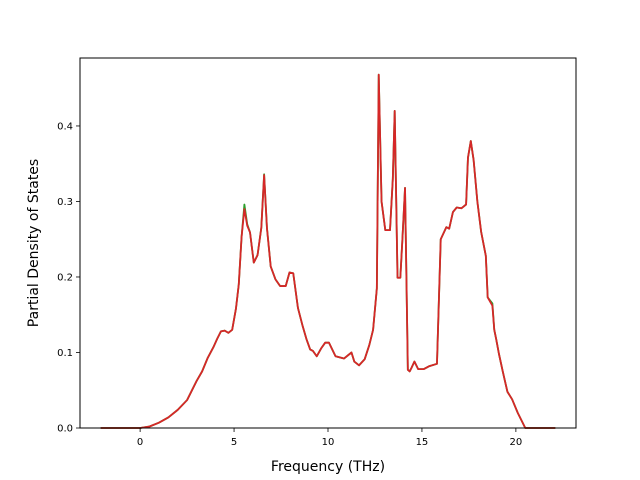  I want to click on x-tick-label: 5, so click(234, 442).